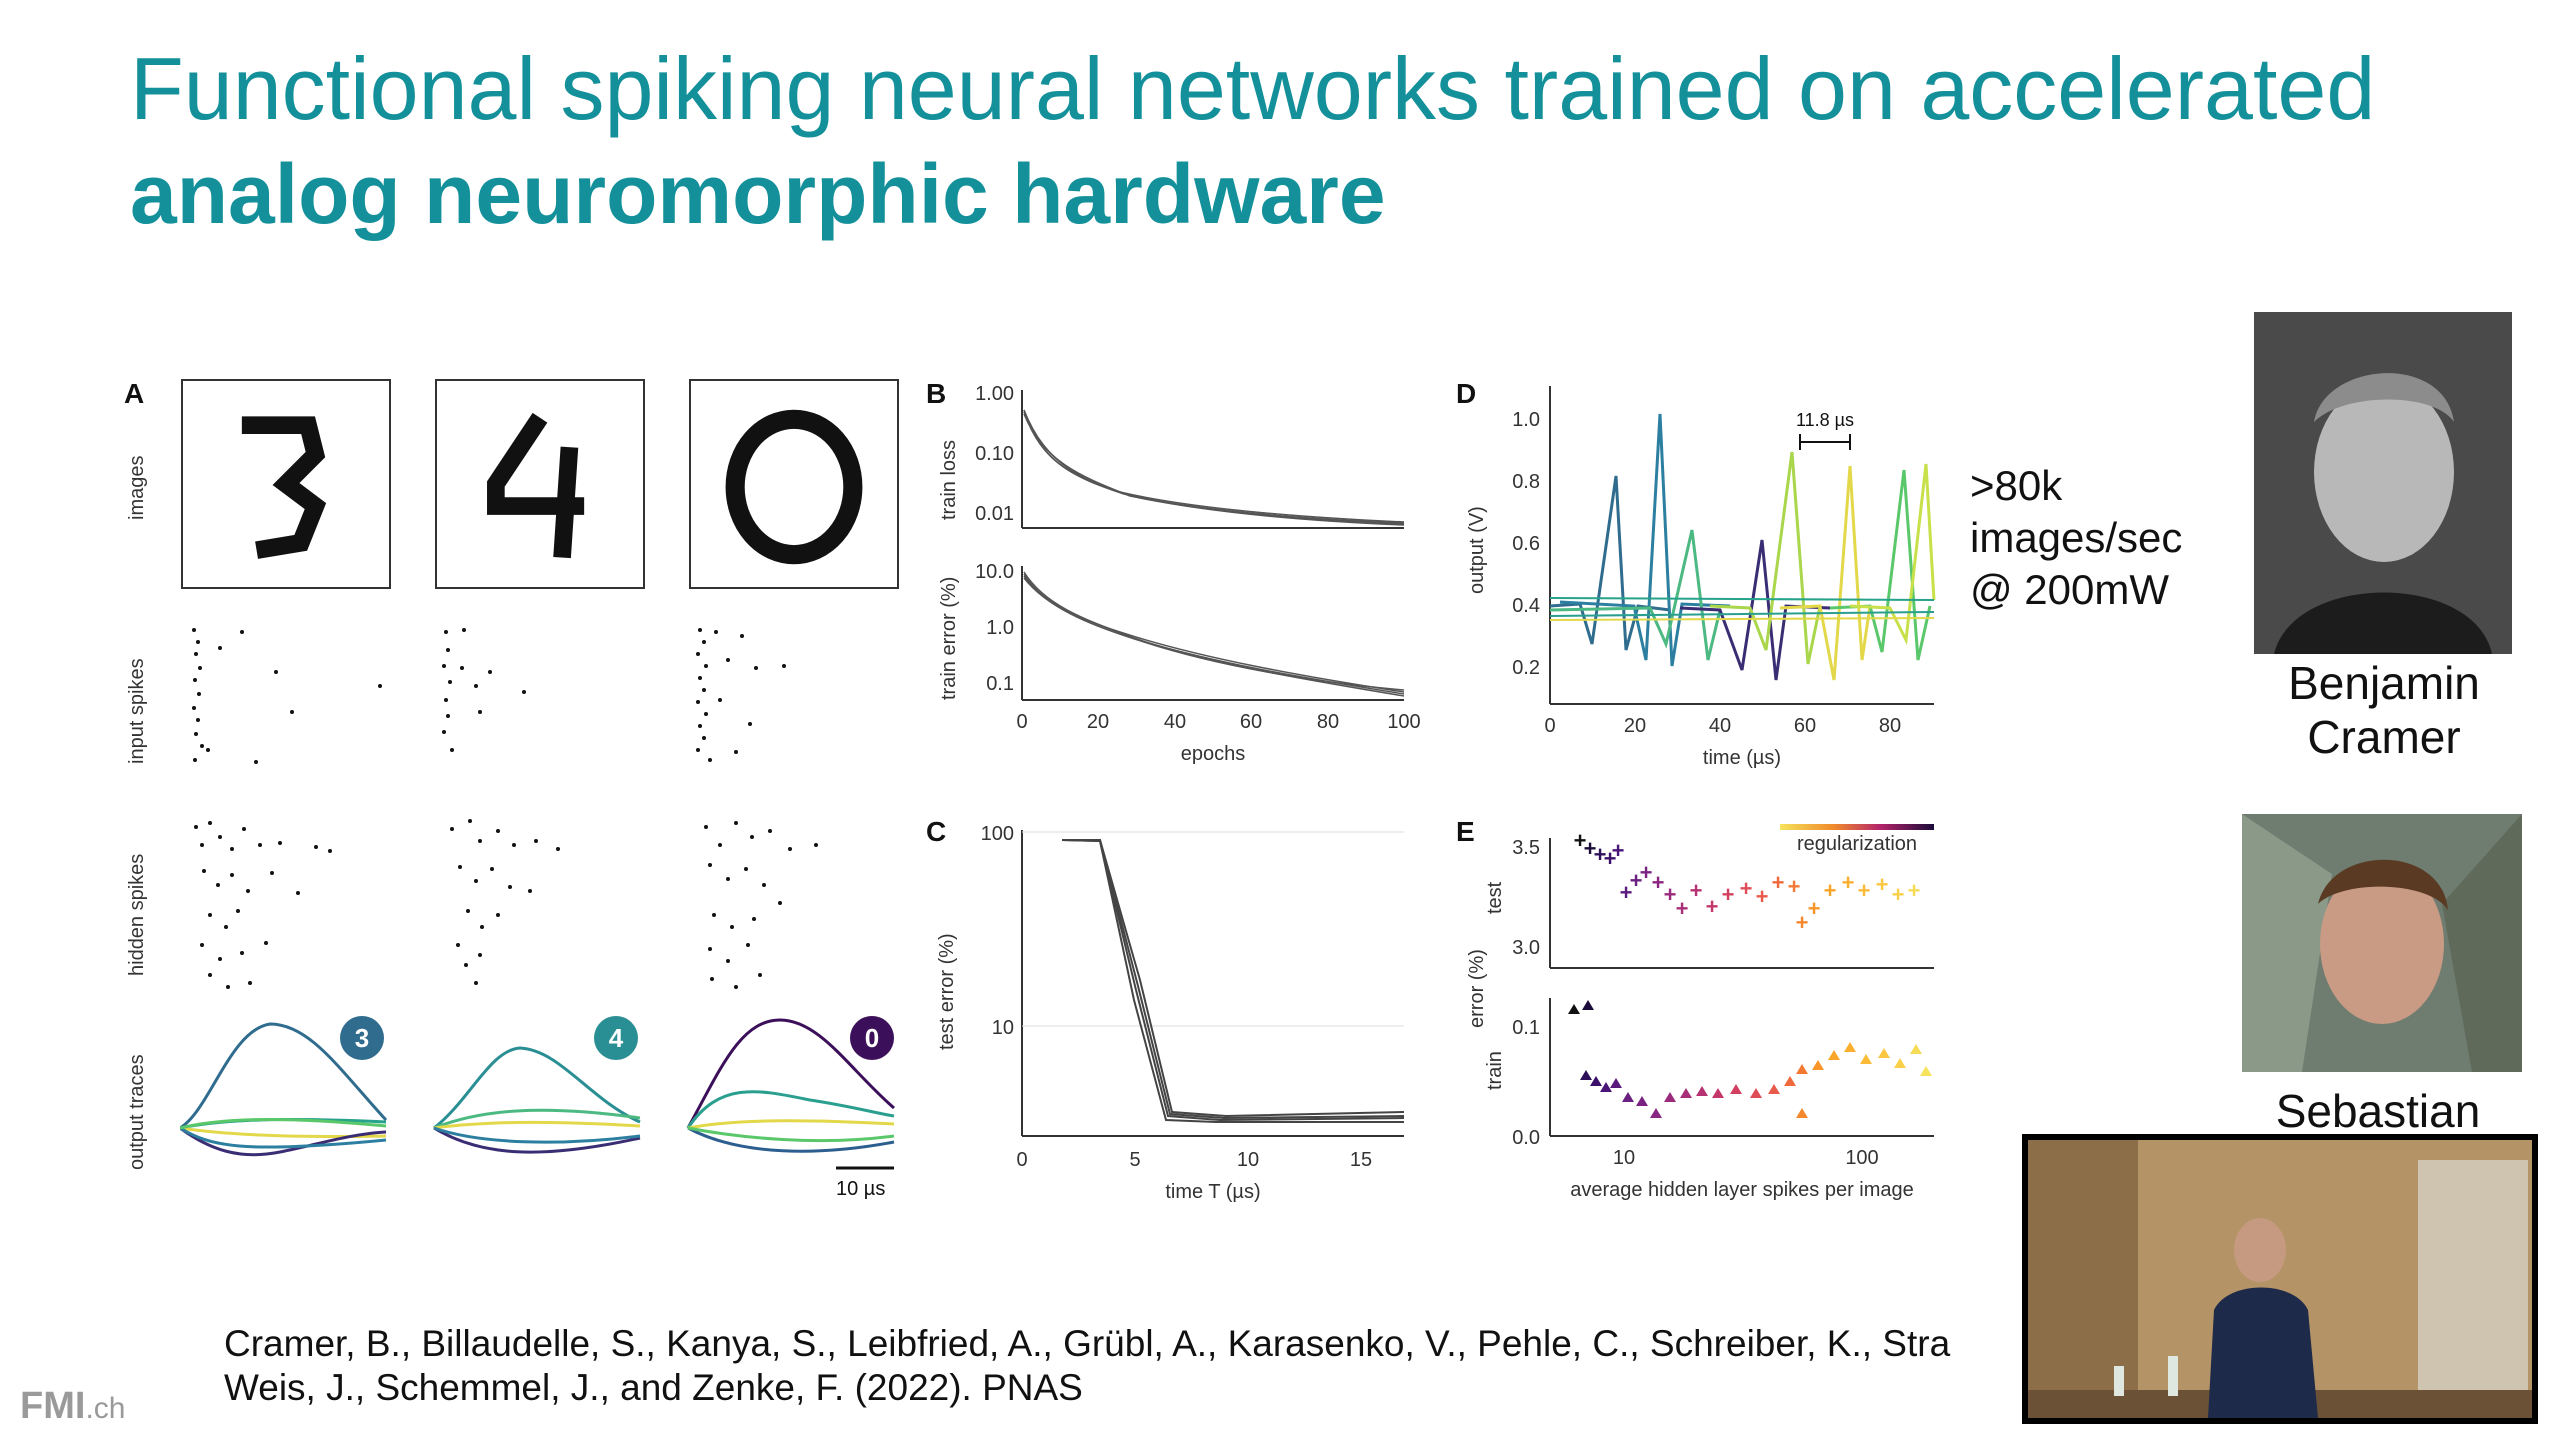 This screenshot has height=1440, width=2560. What do you see at coordinates (794, 487) in the screenshot?
I see `digit-0-glyph` at bounding box center [794, 487].